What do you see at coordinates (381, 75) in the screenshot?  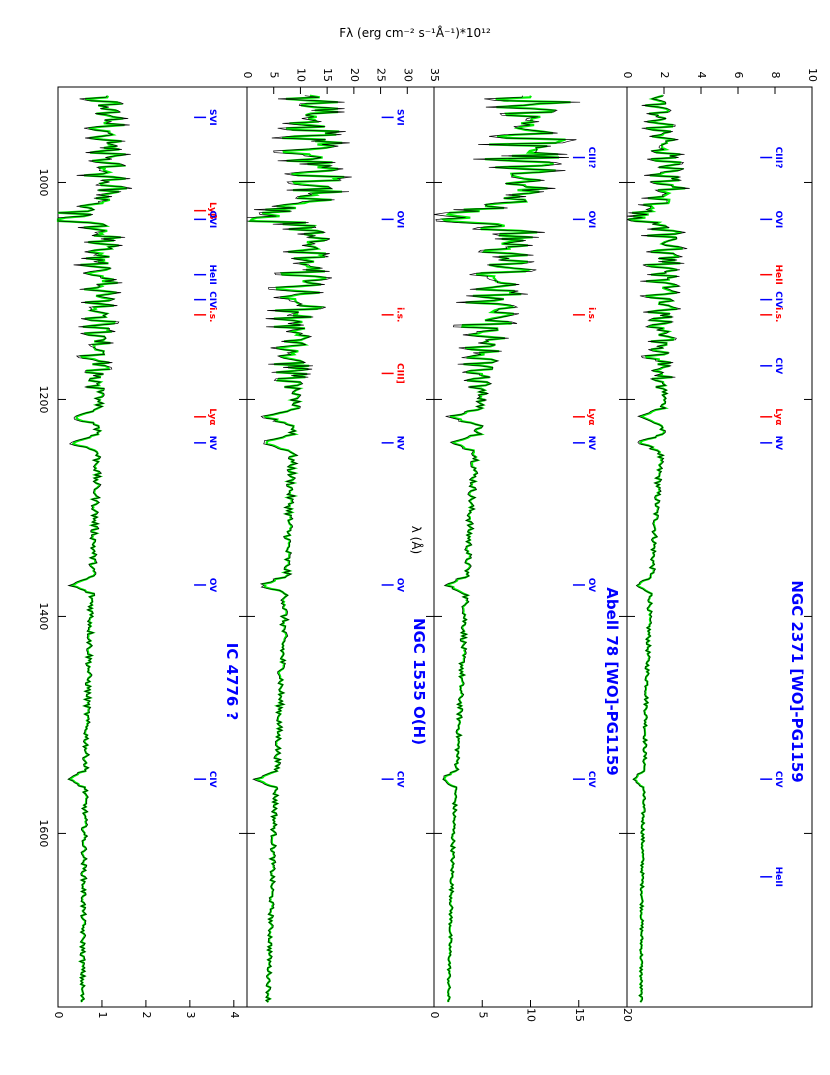 I see `flux-tick-label: 25` at bounding box center [381, 75].